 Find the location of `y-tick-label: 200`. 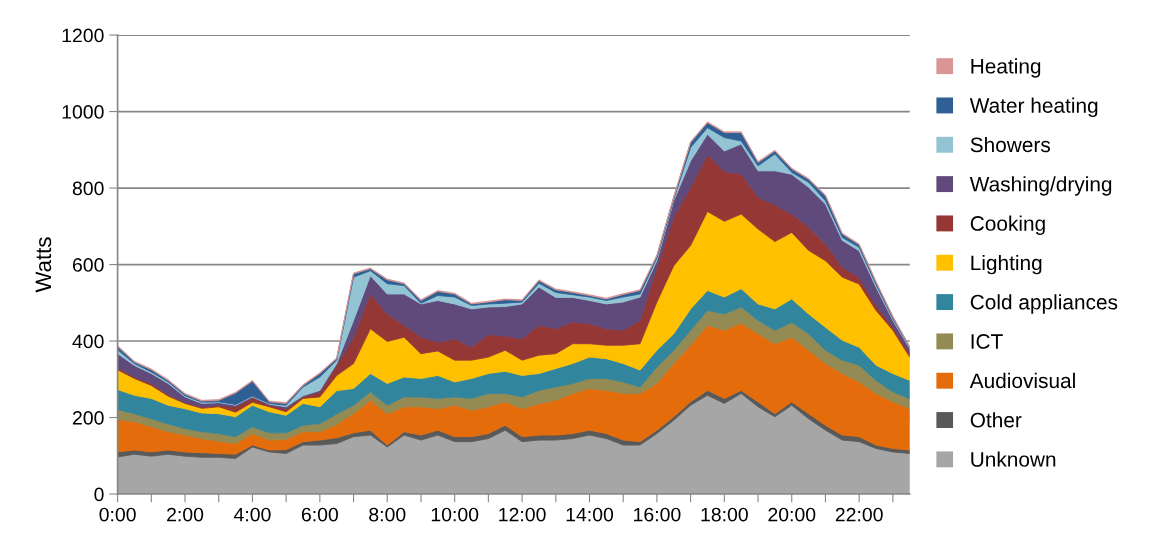

y-tick-label: 200 is located at coordinates (88, 418).